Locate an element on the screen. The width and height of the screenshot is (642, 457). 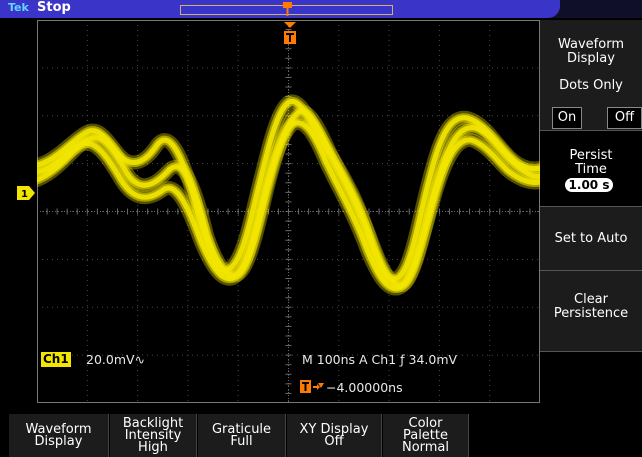
clear-persistence-label: Clear Persistence is located at coordinates (591, 306).